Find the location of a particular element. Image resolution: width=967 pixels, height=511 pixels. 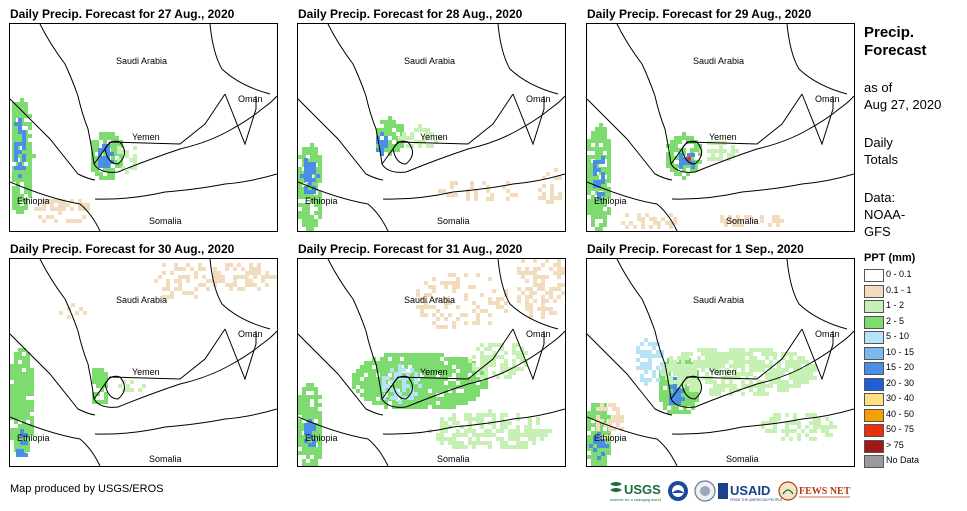

map-panel-1: Saudi Arabia Oman Yemen Ethiopia Somalia is located at coordinates (143, 127).